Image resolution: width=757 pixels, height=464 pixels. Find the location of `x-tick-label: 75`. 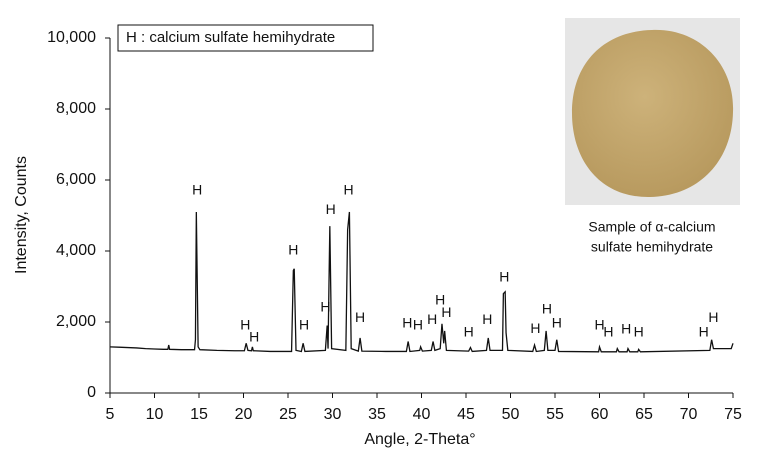

x-tick-label: 75 is located at coordinates (733, 414).